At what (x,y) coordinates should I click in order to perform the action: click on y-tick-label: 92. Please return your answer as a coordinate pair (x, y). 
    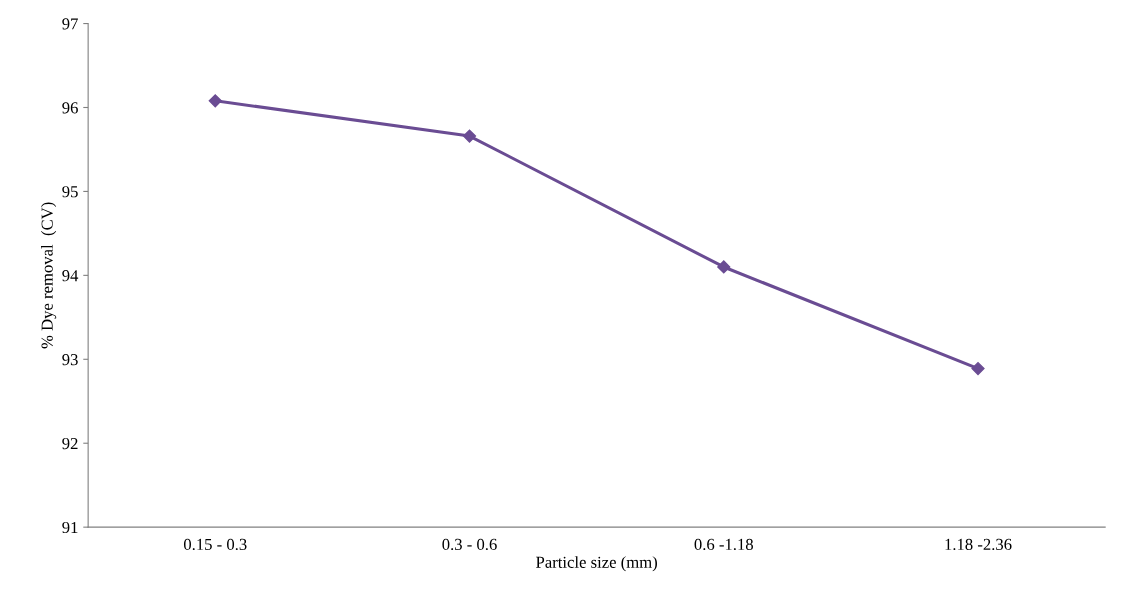
    Looking at the image, I should click on (70, 443).